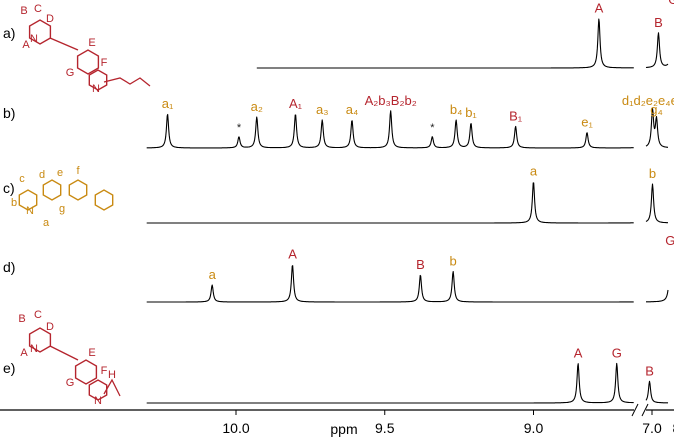  What do you see at coordinates (471, 112) in the screenshot?
I see `peak-label: b₁` at bounding box center [471, 112].